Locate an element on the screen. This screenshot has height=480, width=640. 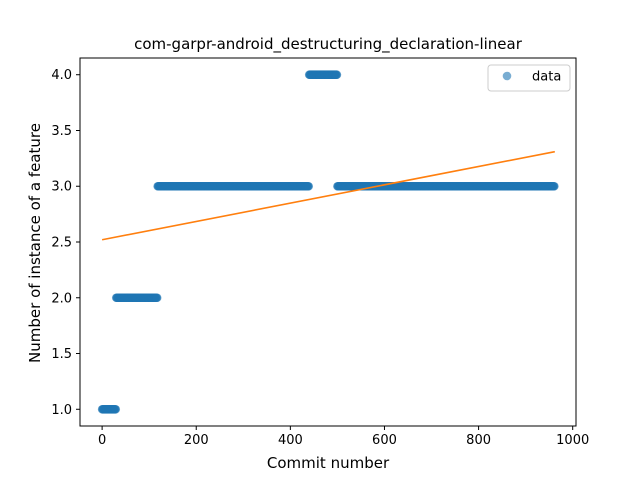
legend: data is located at coordinates (529, 78).